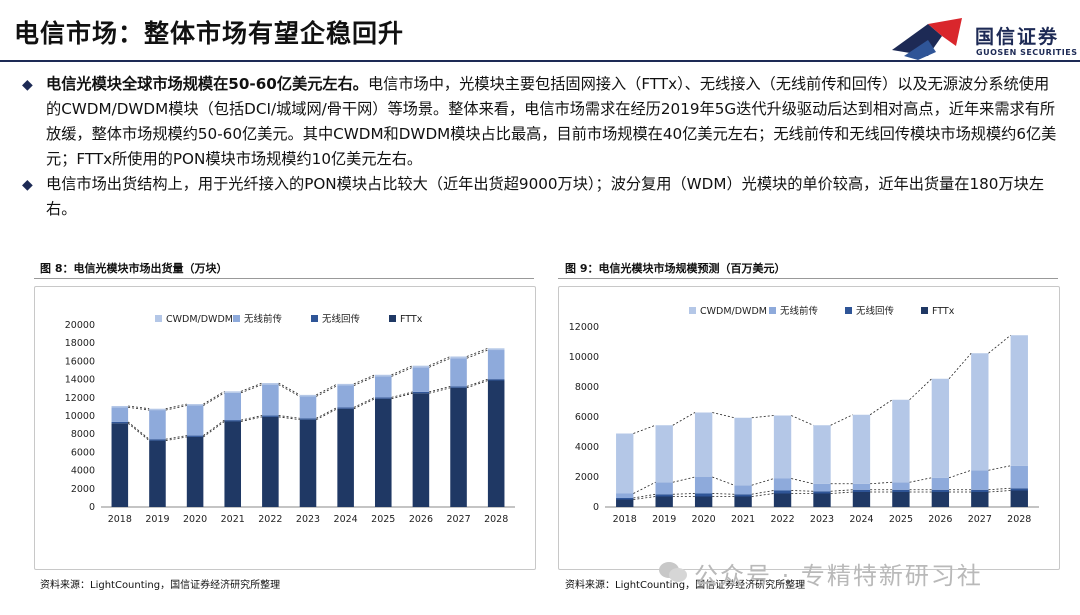 The height and width of the screenshot is (615, 1080). What do you see at coordinates (80, 380) in the screenshot?
I see `y-tick-label: 14000` at bounding box center [80, 380].